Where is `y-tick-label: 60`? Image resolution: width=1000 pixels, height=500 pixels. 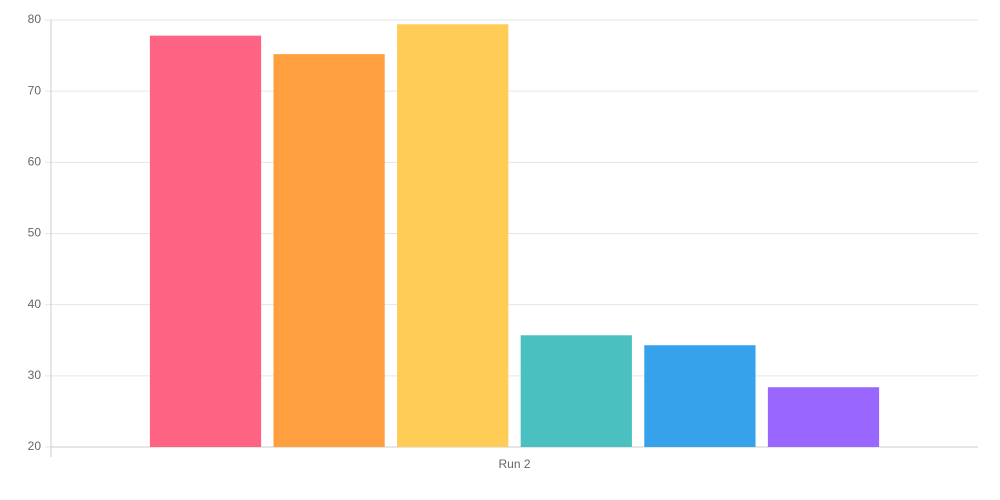
y-tick-label: 60 is located at coordinates (35, 162).